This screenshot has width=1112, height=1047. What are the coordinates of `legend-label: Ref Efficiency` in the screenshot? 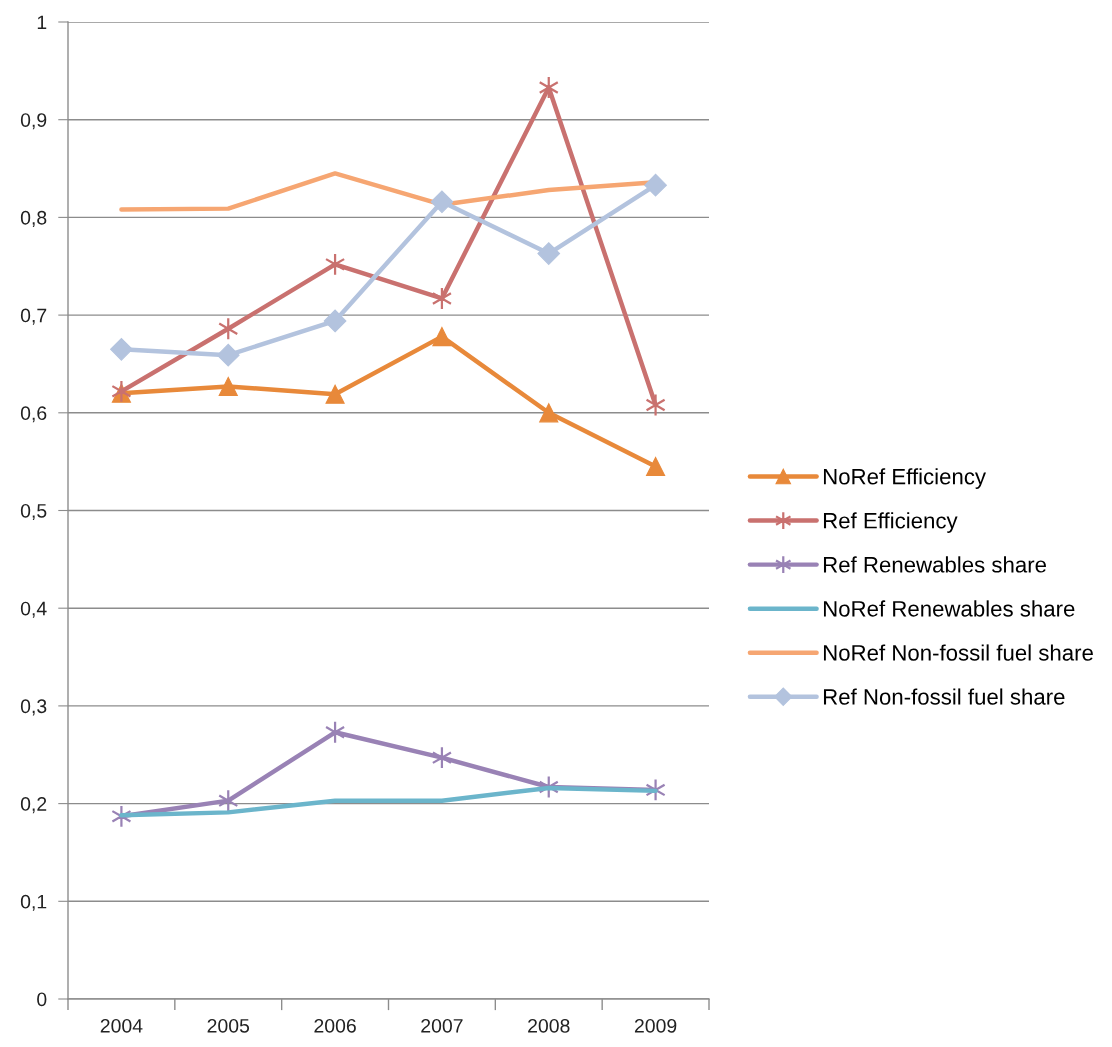 It's located at (890, 522).